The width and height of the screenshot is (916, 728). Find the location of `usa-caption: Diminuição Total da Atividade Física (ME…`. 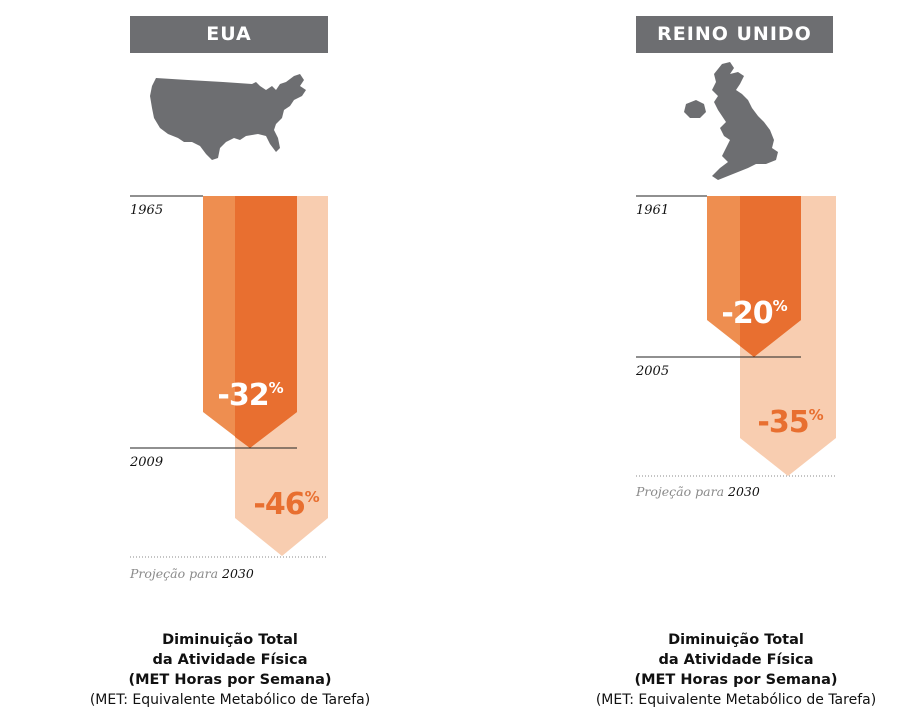

usa-caption: Diminuição Total da Atividade Física (ME… is located at coordinates (230, 670).